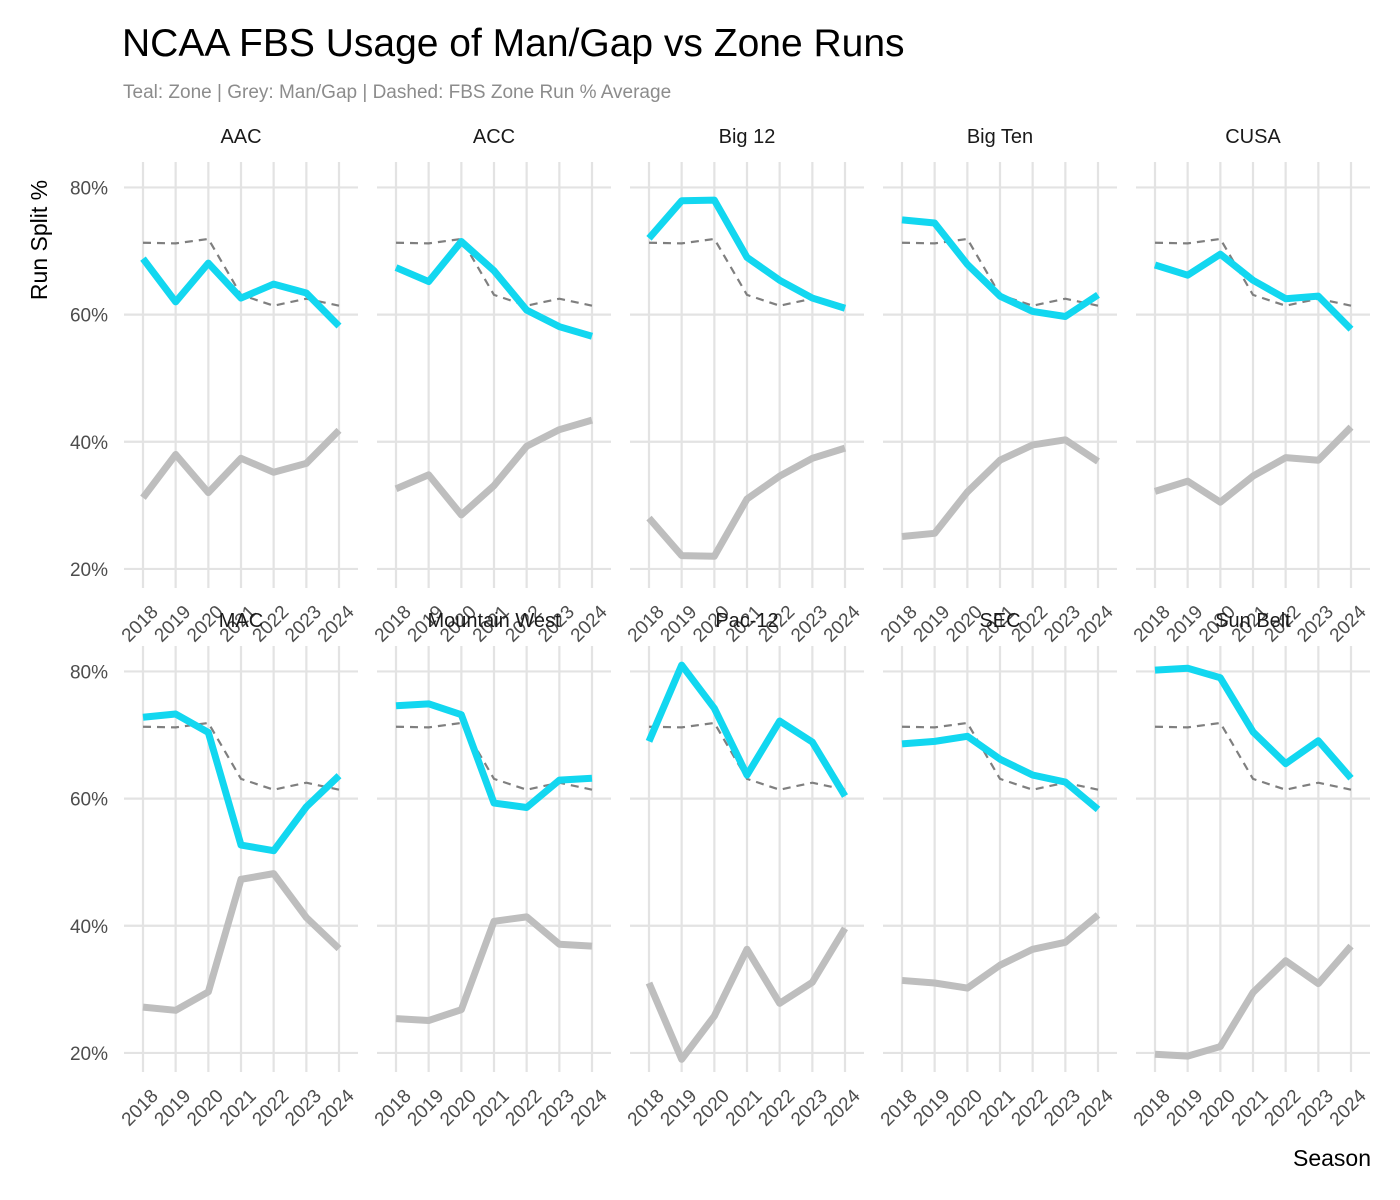 This screenshot has height=1200, width=1400. What do you see at coordinates (1001, 772) in the screenshot?
I see `zone-line-sec` at bounding box center [1001, 772].